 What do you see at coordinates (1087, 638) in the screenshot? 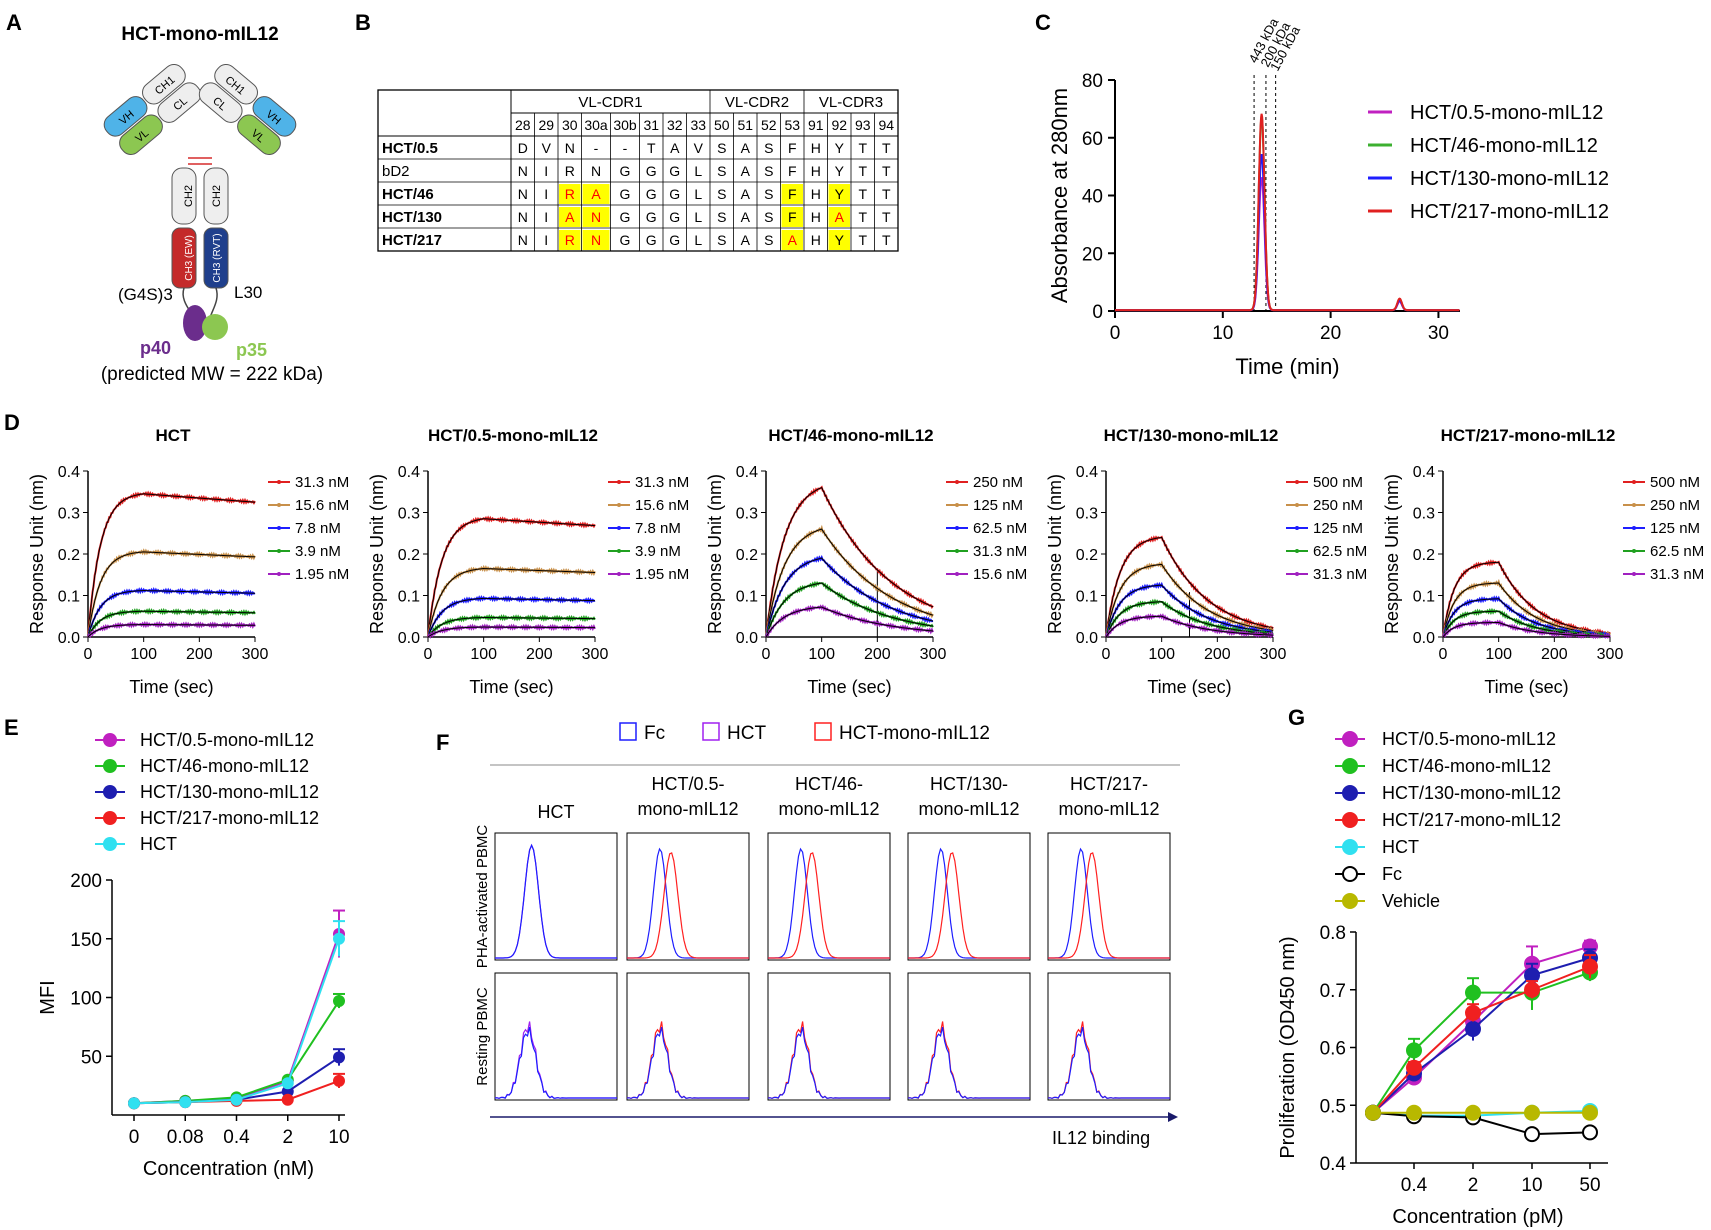
I see `y-tick-label: 0.0` at bounding box center [1087, 638].